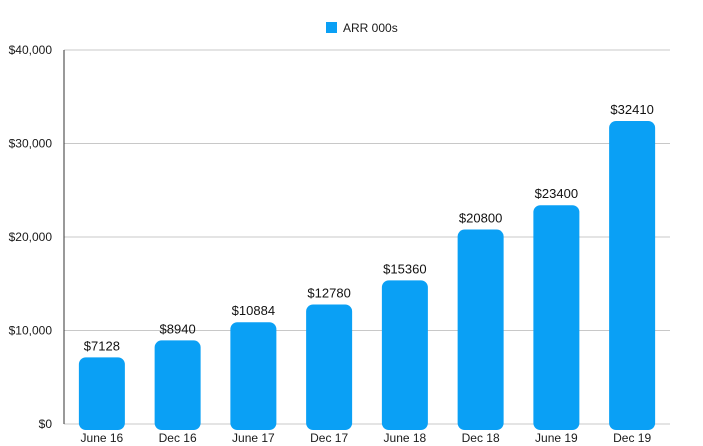 This screenshot has width=703, height=446. Describe the element at coordinates (480, 218) in the screenshot. I see `bar-value-label: $20800` at that location.